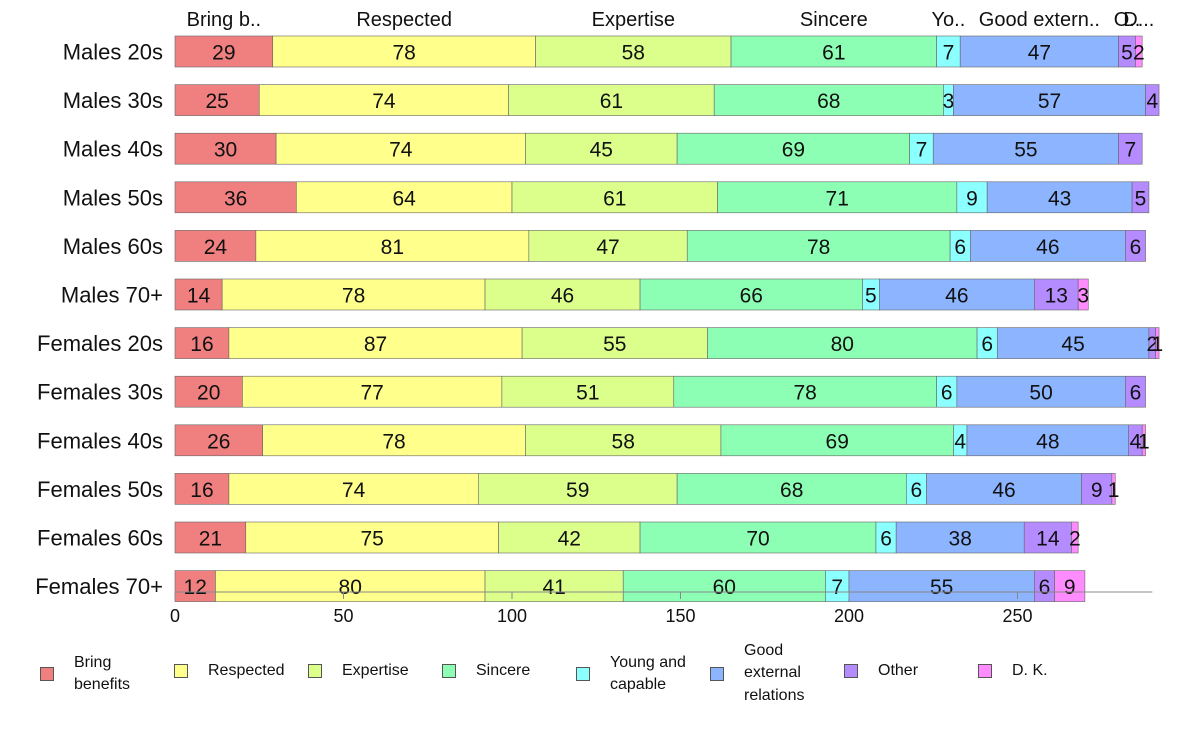  What do you see at coordinates (1049, 101) in the screenshot?
I see `data-label: 57` at bounding box center [1049, 101].